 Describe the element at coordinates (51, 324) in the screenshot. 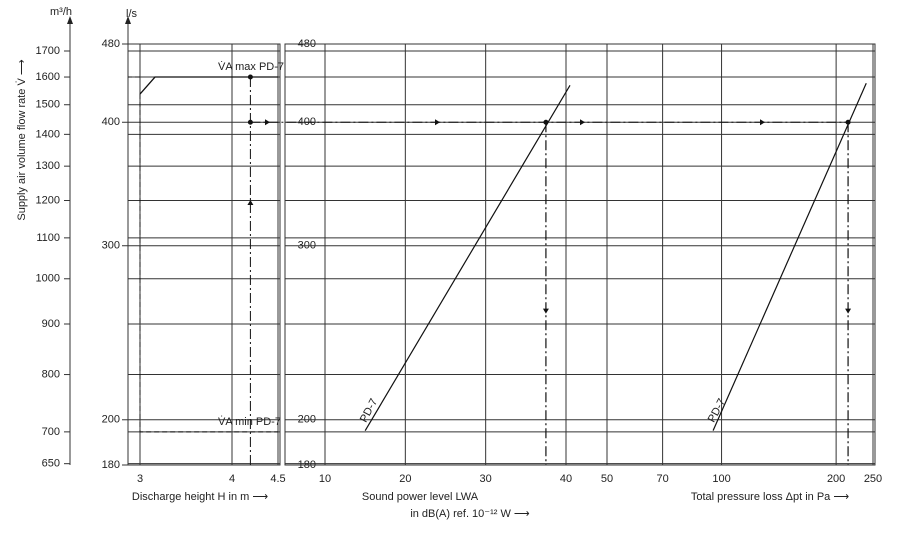

I see `m3h-tick-label: 900` at that location.